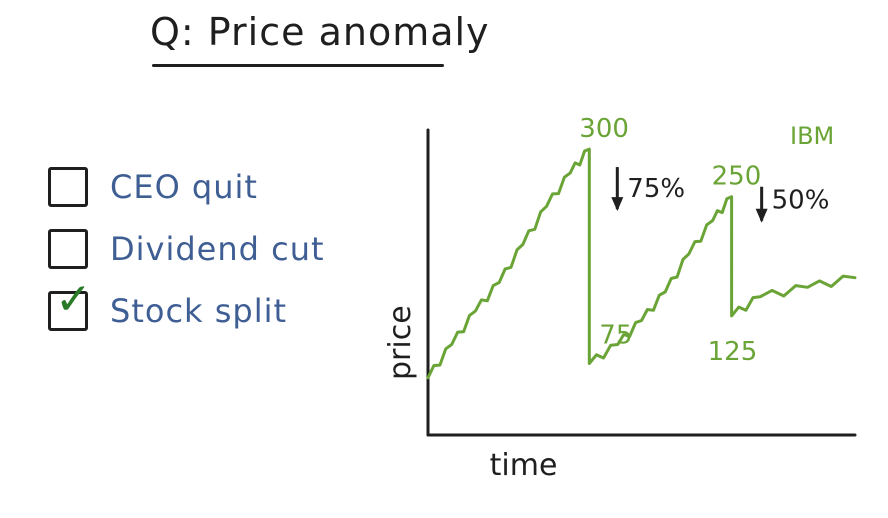  Describe the element at coordinates (524, 465) in the screenshot. I see `x-axis-label: time` at that location.